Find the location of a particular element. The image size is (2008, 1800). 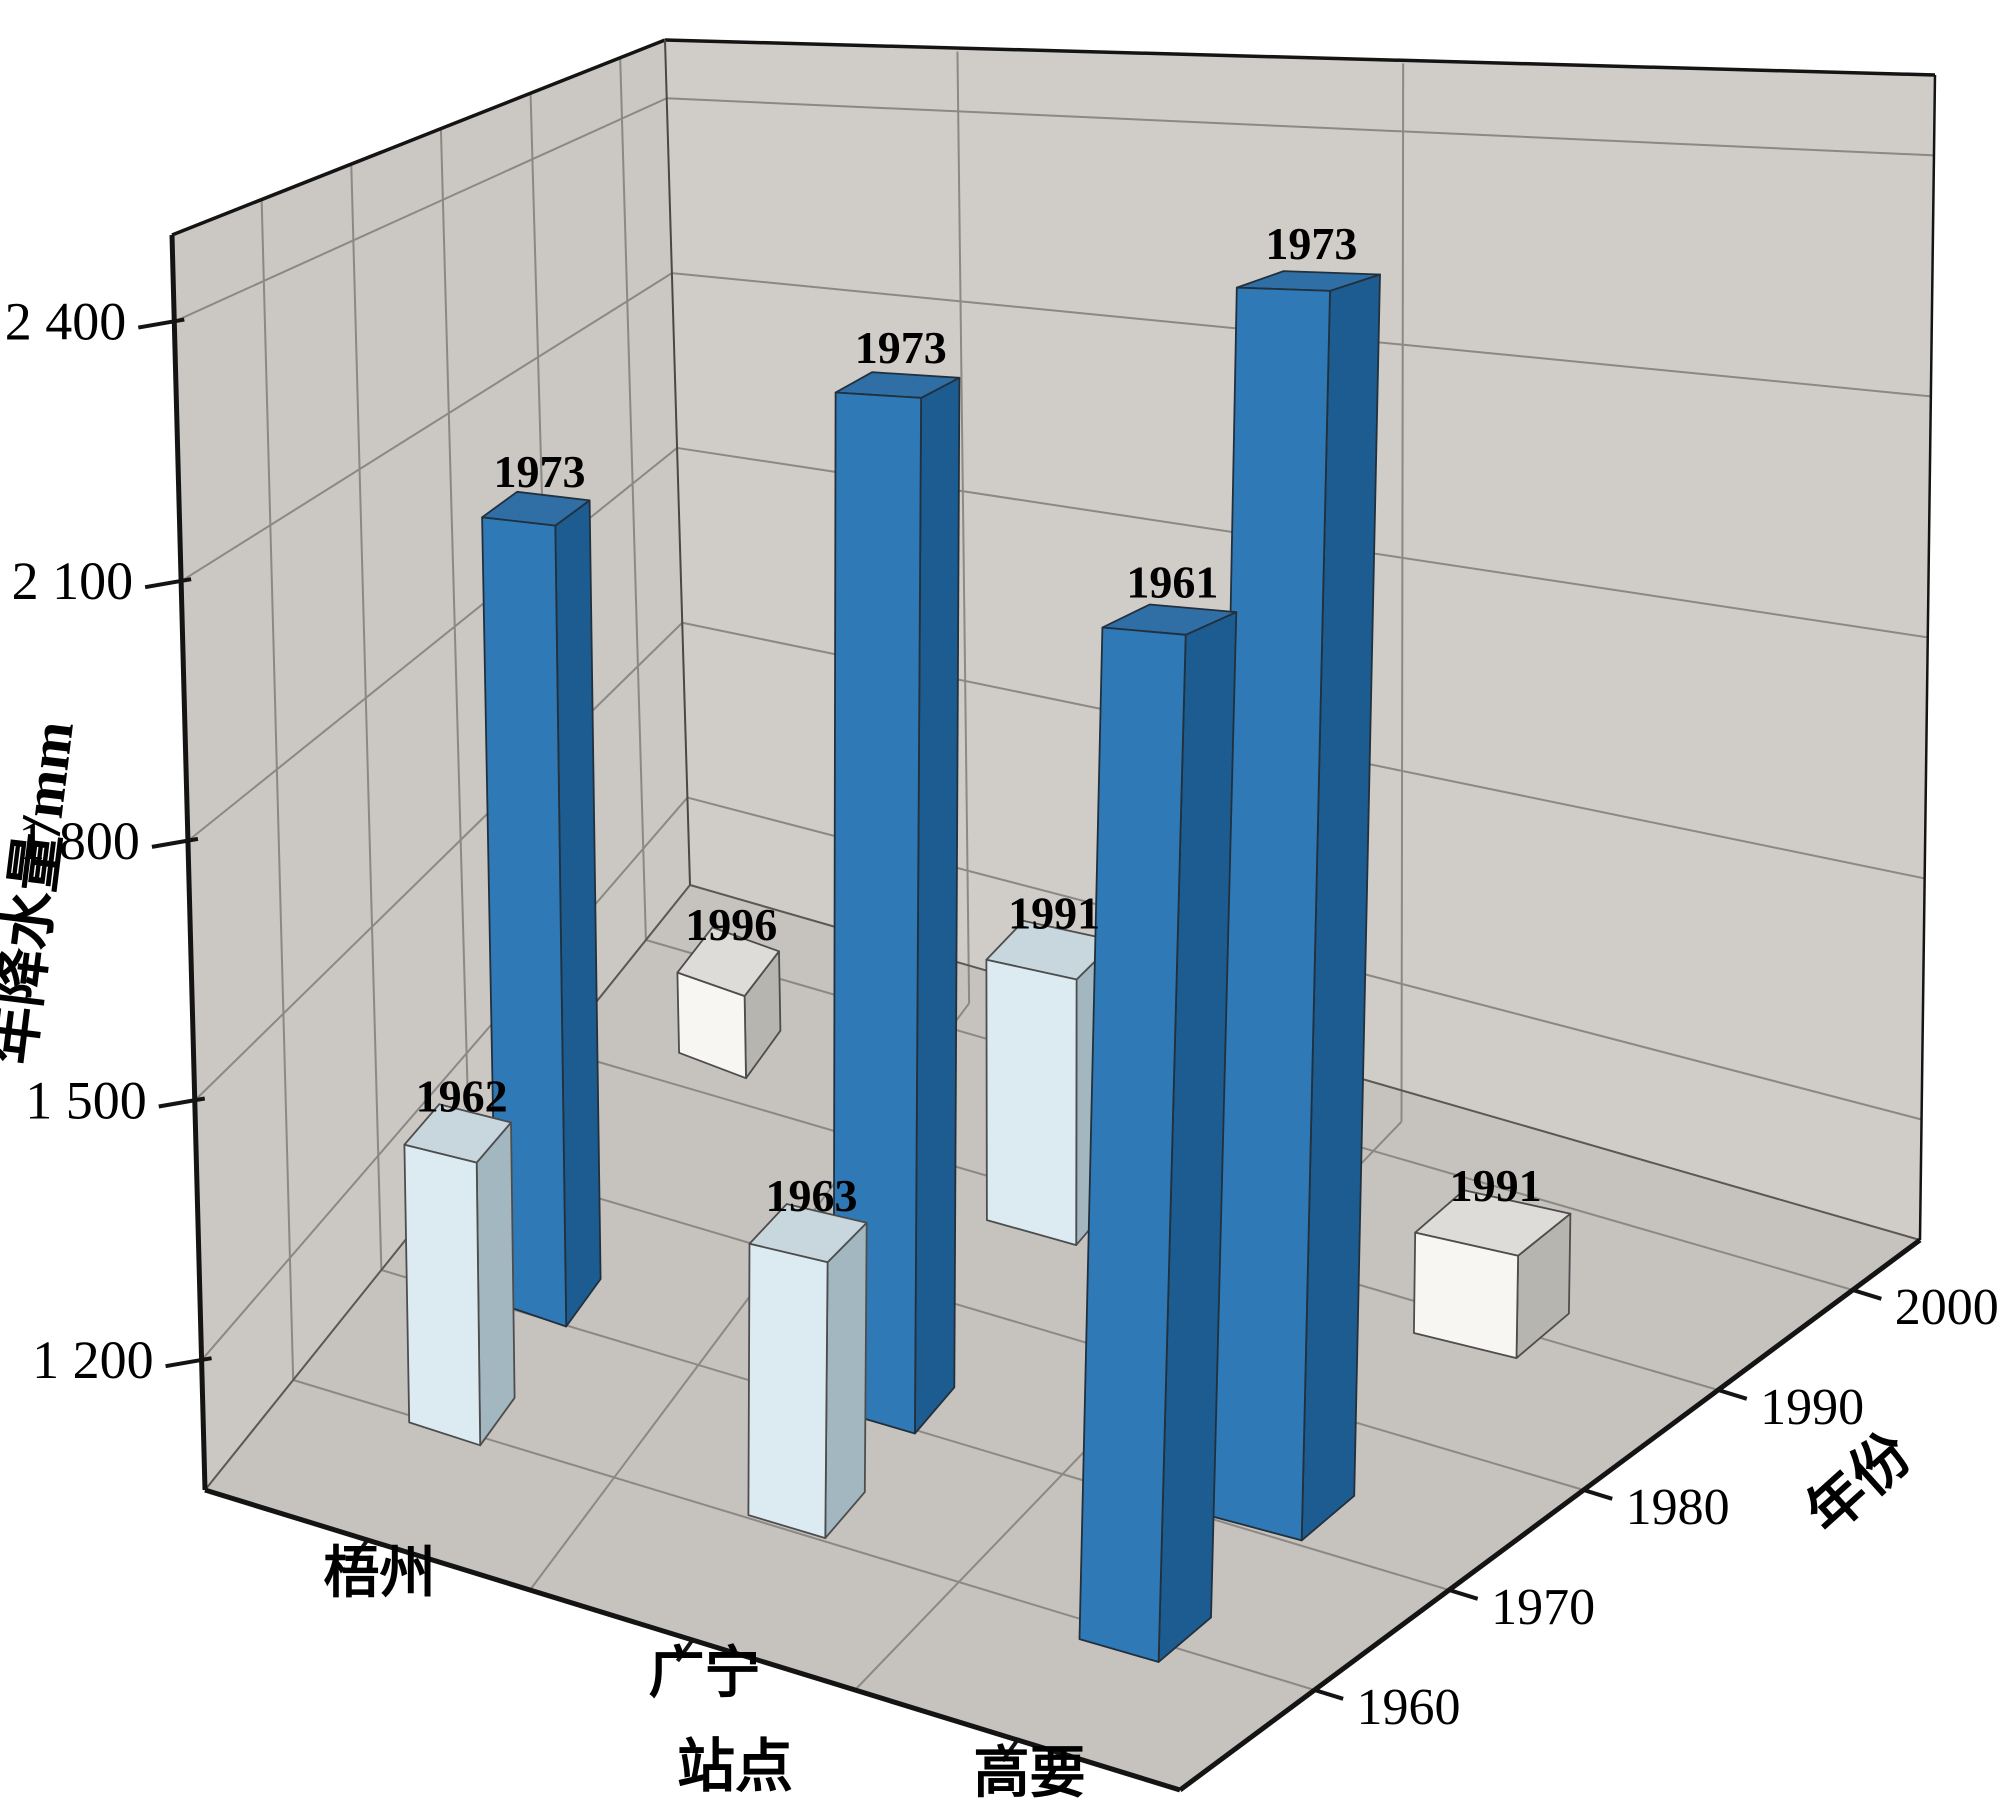

value-tick-label: 1 200 is located at coordinates (93, 1360).